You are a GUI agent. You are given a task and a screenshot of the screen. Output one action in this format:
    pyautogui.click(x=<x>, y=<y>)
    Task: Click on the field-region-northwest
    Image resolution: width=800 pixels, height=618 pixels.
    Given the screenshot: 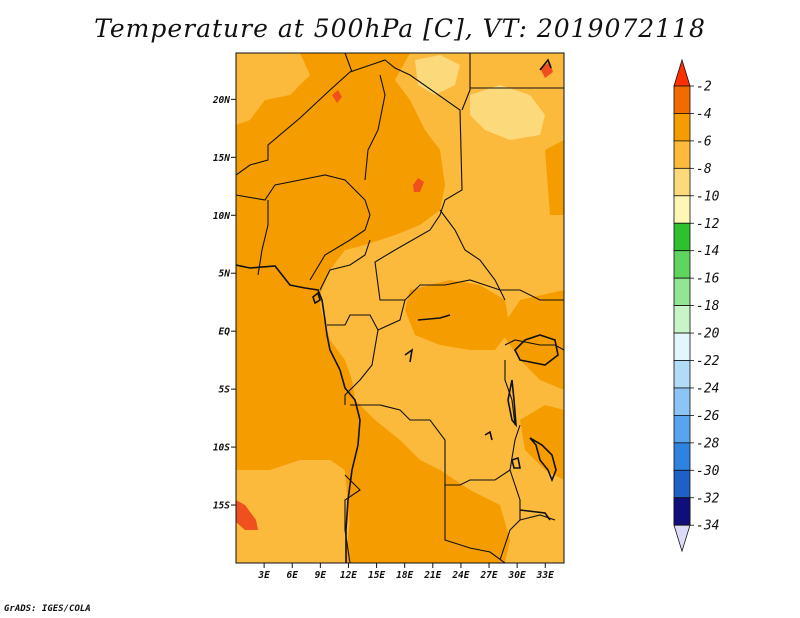 What is the action you would take?
    pyautogui.click(x=273, y=89)
    